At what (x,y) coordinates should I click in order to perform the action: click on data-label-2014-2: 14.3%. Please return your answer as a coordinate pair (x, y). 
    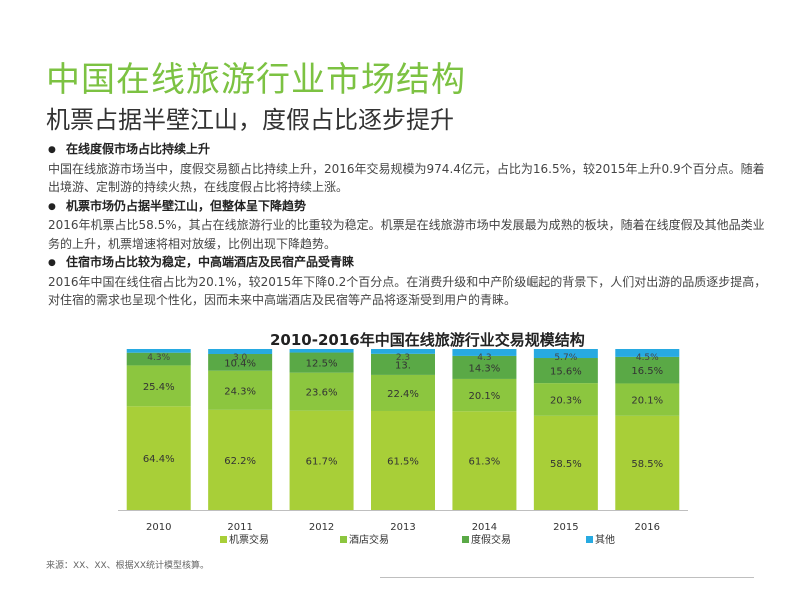
    Looking at the image, I should click on (485, 368).